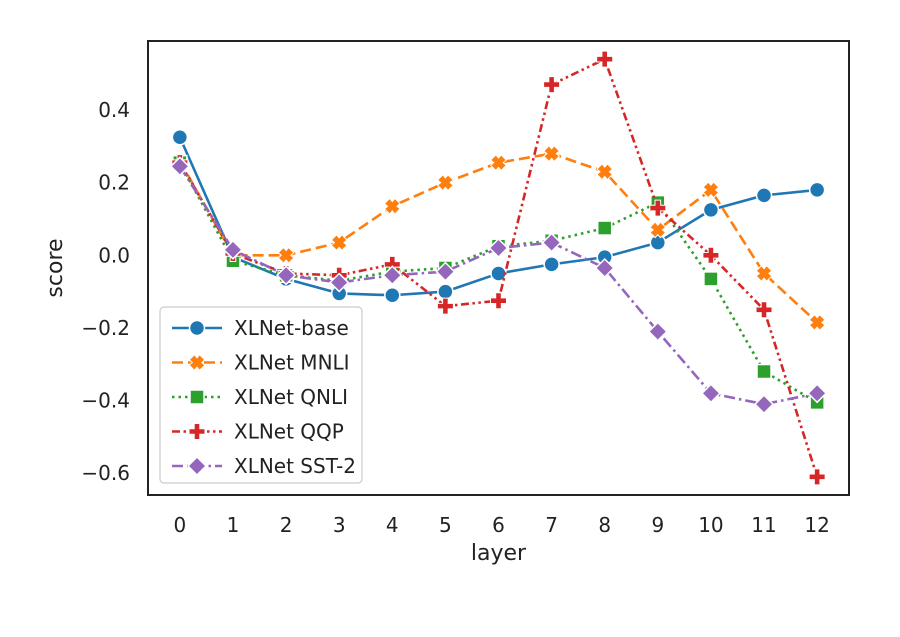 Image resolution: width=900 pixels, height=637 pixels. Describe the element at coordinates (233, 525) in the screenshot. I see `x-tick-label: 1` at that location.